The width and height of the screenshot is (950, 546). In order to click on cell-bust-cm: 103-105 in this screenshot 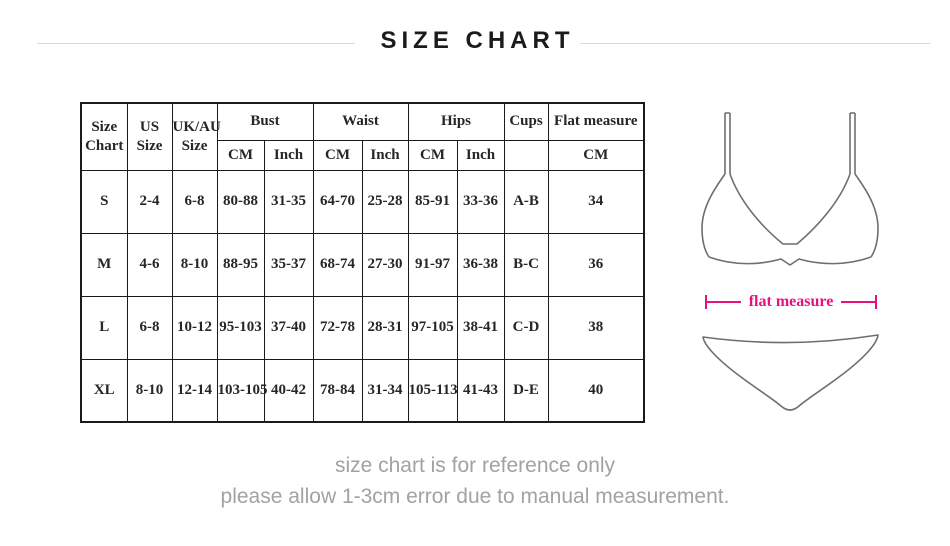, I will do `click(242, 390)`.